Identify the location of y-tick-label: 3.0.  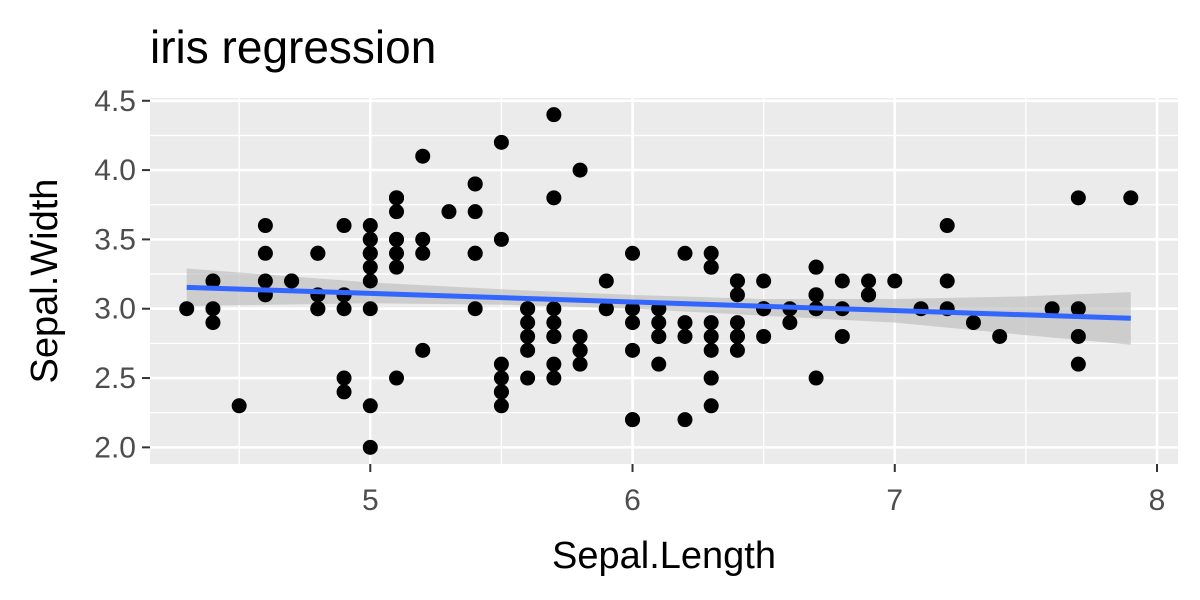
(115, 309).